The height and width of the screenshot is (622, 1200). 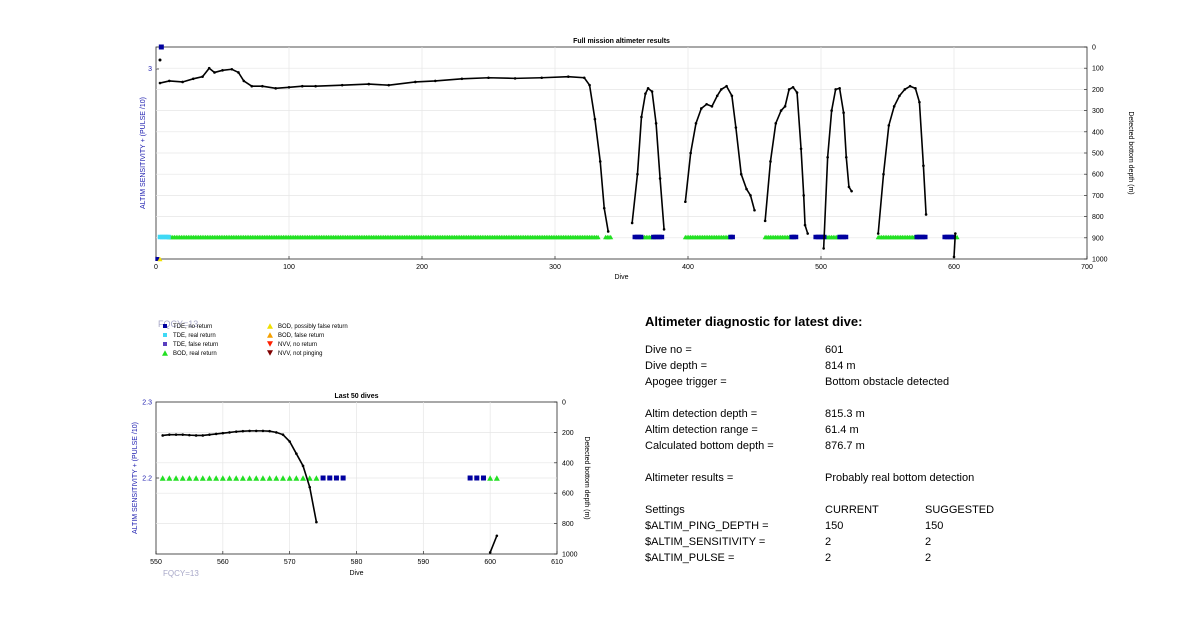 I want to click on full-x-tick-label: 600, so click(x=954, y=267).